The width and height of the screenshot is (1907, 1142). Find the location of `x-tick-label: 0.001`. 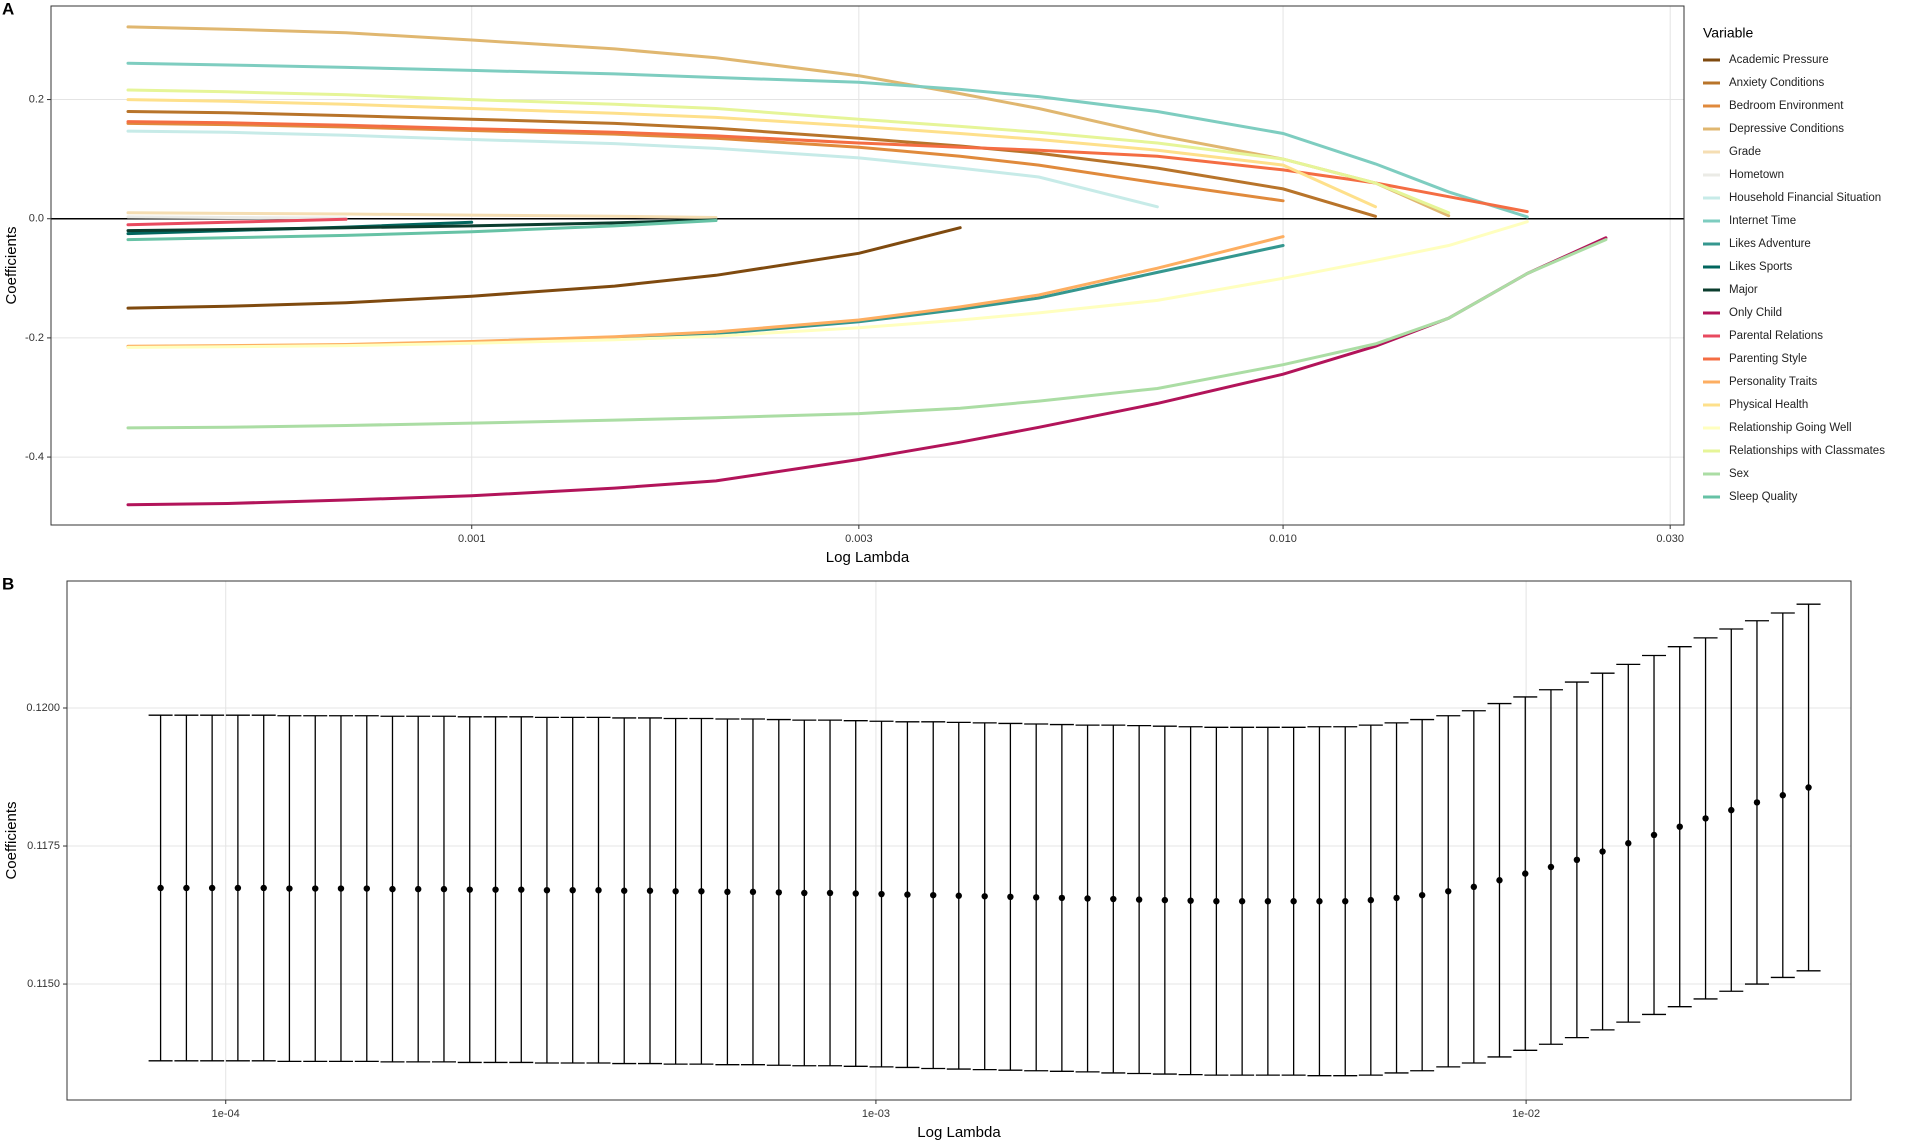

x-tick-label: 0.001 is located at coordinates (472, 539).